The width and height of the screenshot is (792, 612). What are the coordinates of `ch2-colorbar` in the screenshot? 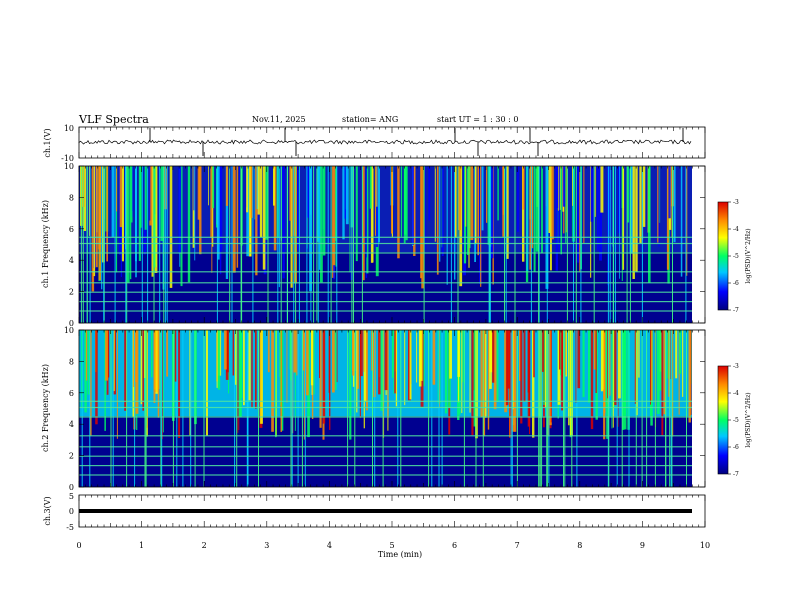 It's located at (723, 420).